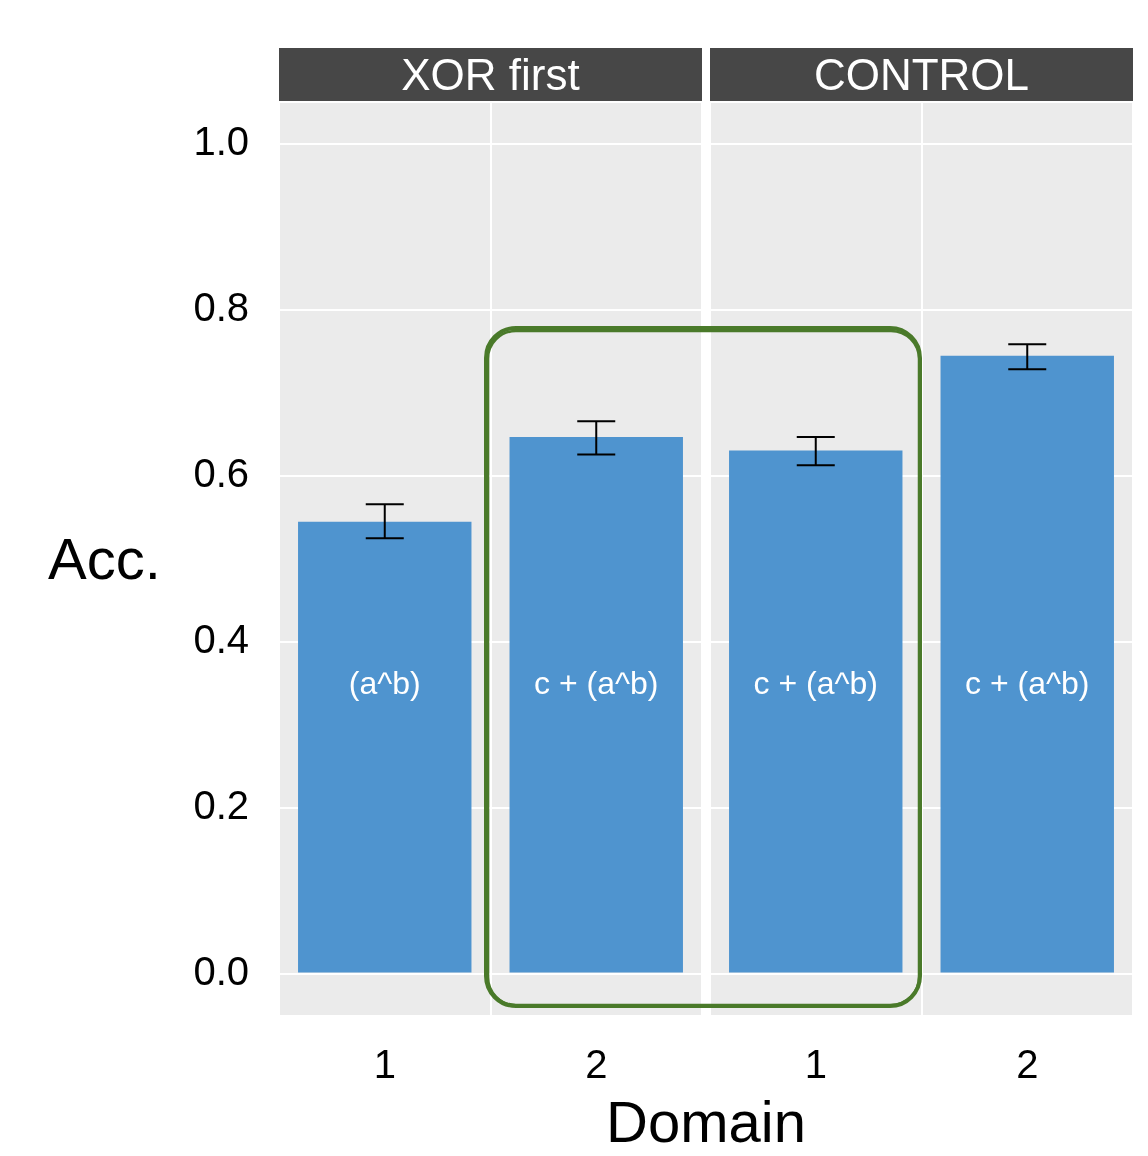 The image size is (1148, 1156). I want to click on annotation: (a^b), so click(384, 683).